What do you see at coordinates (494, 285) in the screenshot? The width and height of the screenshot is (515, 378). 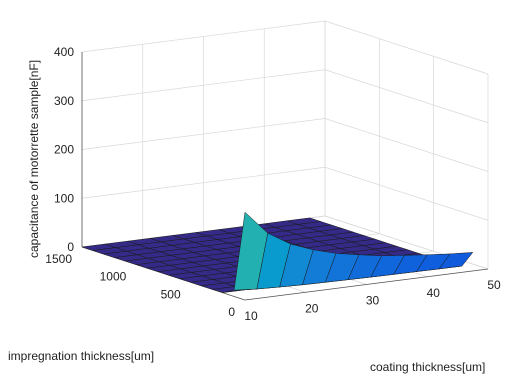 I see `x-tick-label: 50` at bounding box center [494, 285].